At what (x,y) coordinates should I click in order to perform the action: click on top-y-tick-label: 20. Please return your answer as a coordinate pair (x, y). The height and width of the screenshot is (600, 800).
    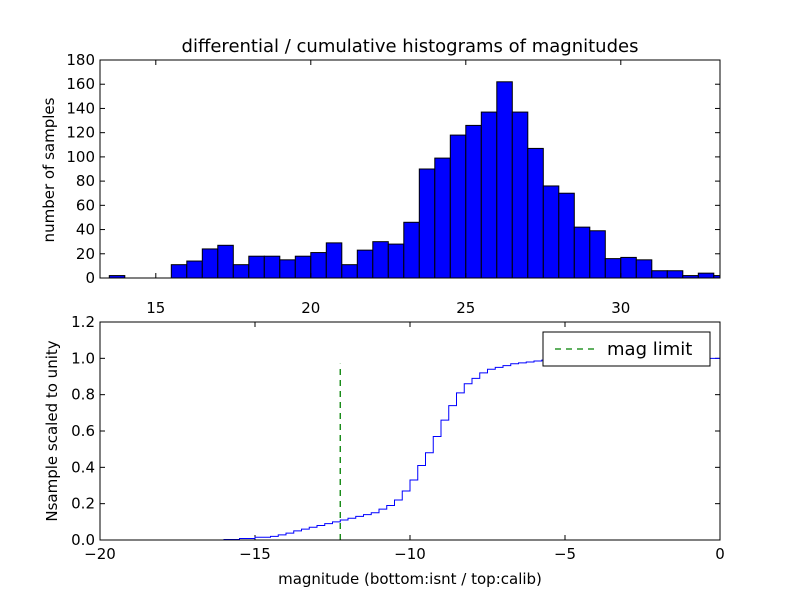
    Looking at the image, I should click on (85, 254).